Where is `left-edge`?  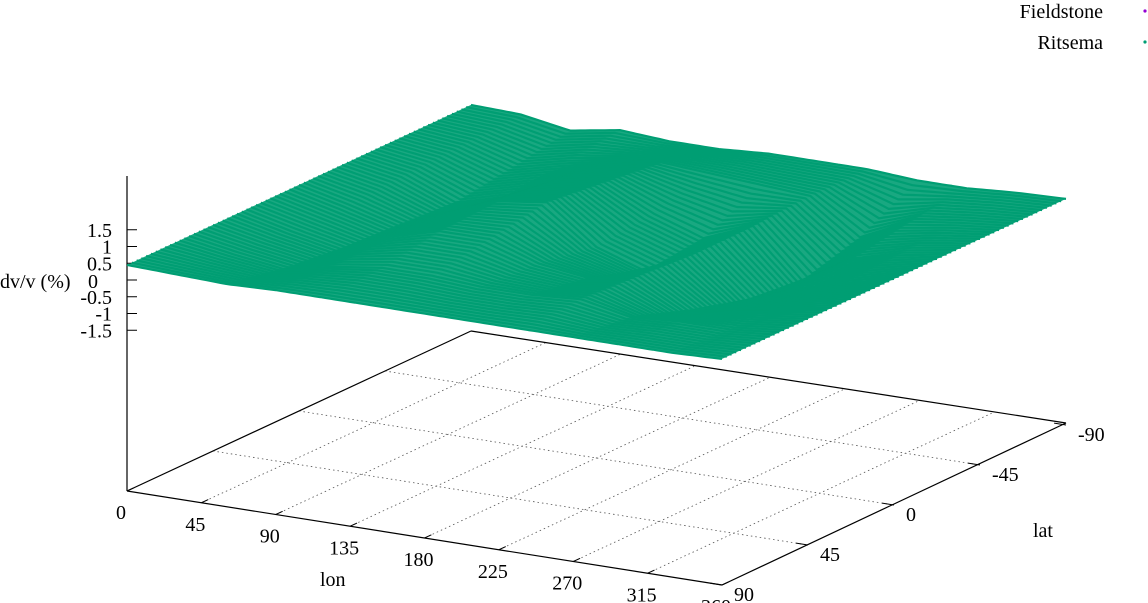 left-edge is located at coordinates (299, 411).